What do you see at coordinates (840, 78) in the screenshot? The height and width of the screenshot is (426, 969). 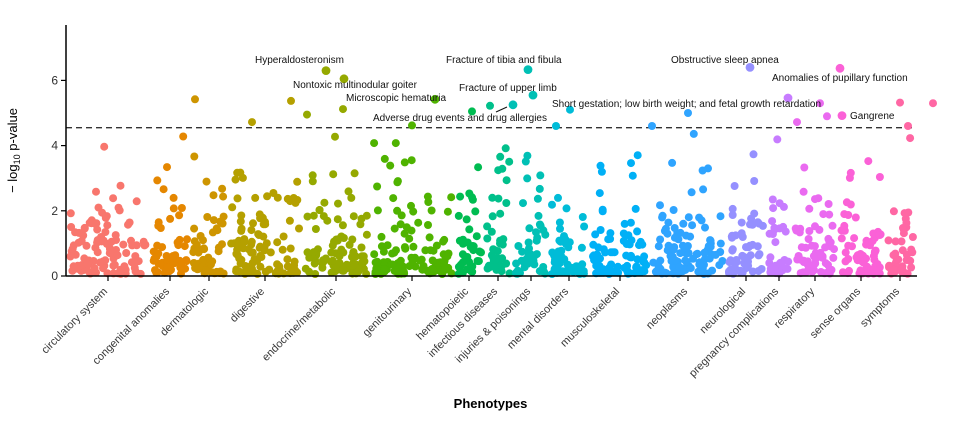 I see `point-annotation: Anomalies of pupillary function` at bounding box center [840, 78].